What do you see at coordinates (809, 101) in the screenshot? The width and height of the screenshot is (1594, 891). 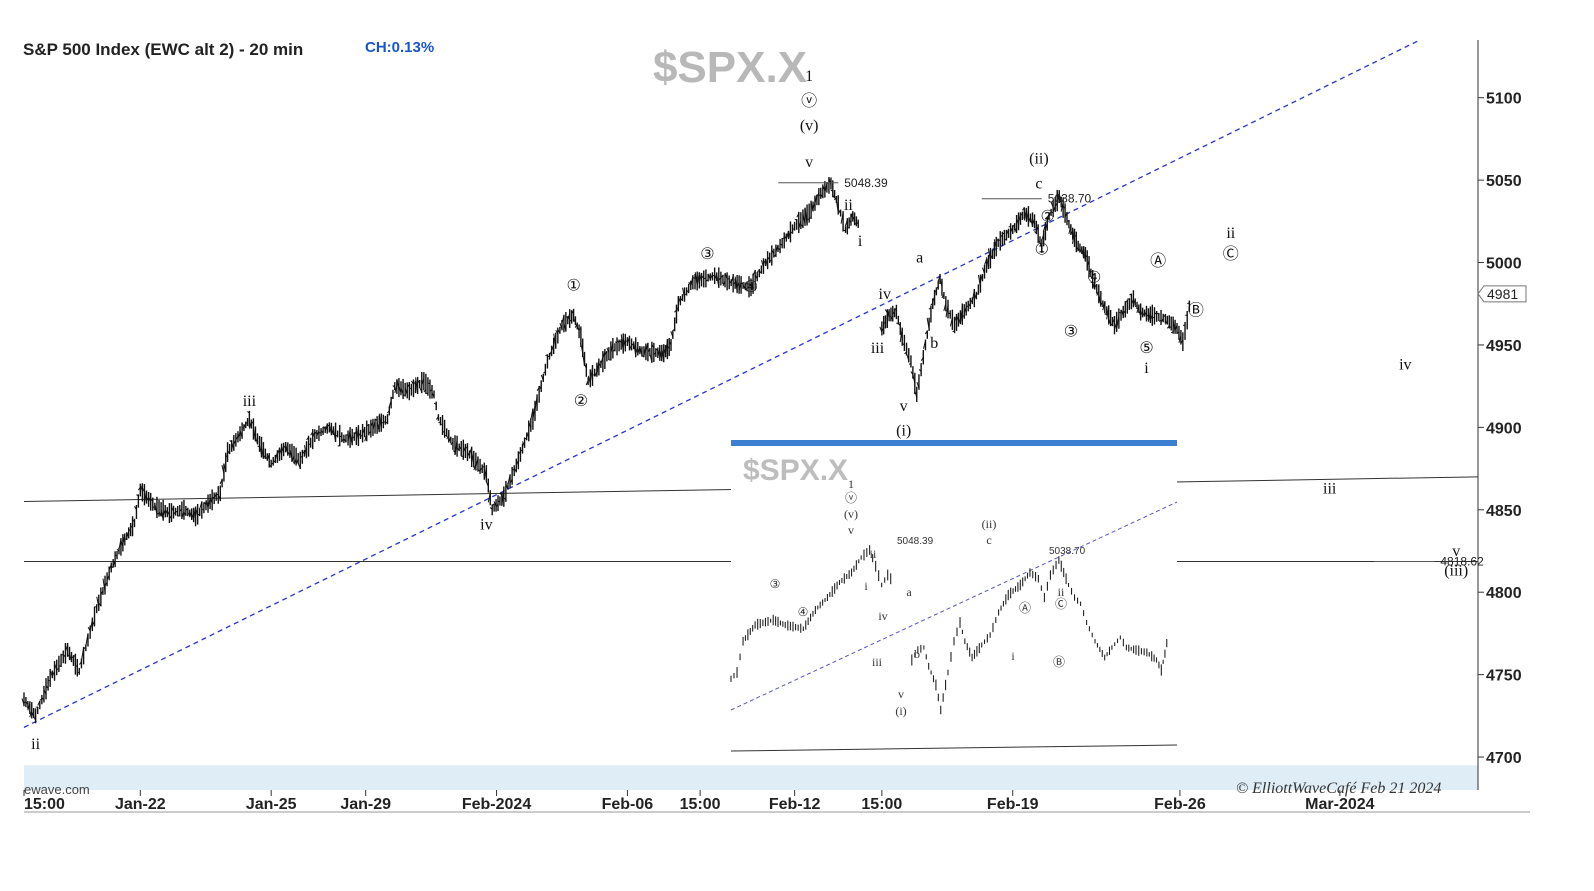 I see `wave-label: ⓥ` at bounding box center [809, 101].